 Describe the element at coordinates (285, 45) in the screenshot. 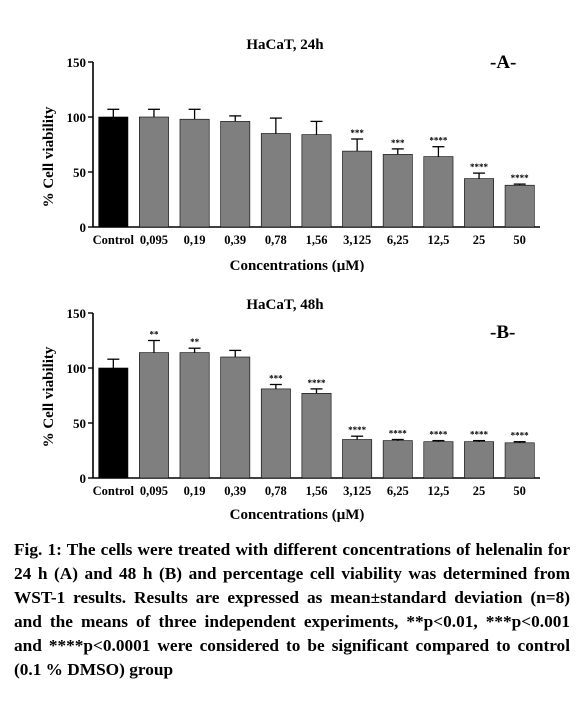

I see `chart-title: HaCaT, 24h` at that location.